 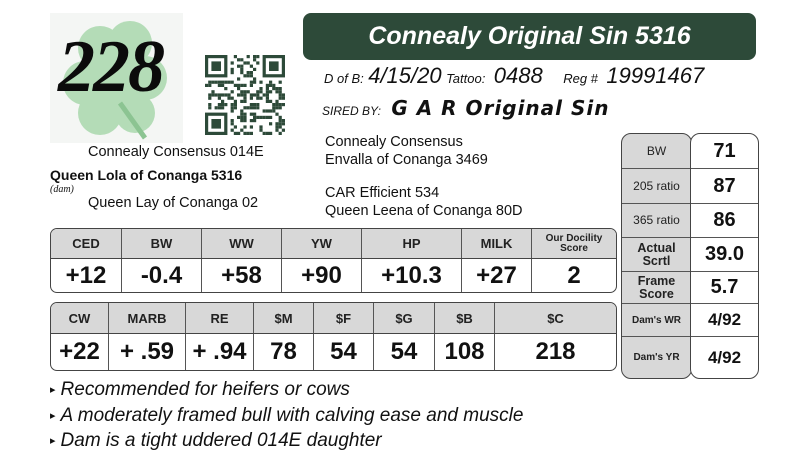 What do you see at coordinates (161, 275) in the screenshot?
I see `epd-value-cell: -0.4` at bounding box center [161, 275].